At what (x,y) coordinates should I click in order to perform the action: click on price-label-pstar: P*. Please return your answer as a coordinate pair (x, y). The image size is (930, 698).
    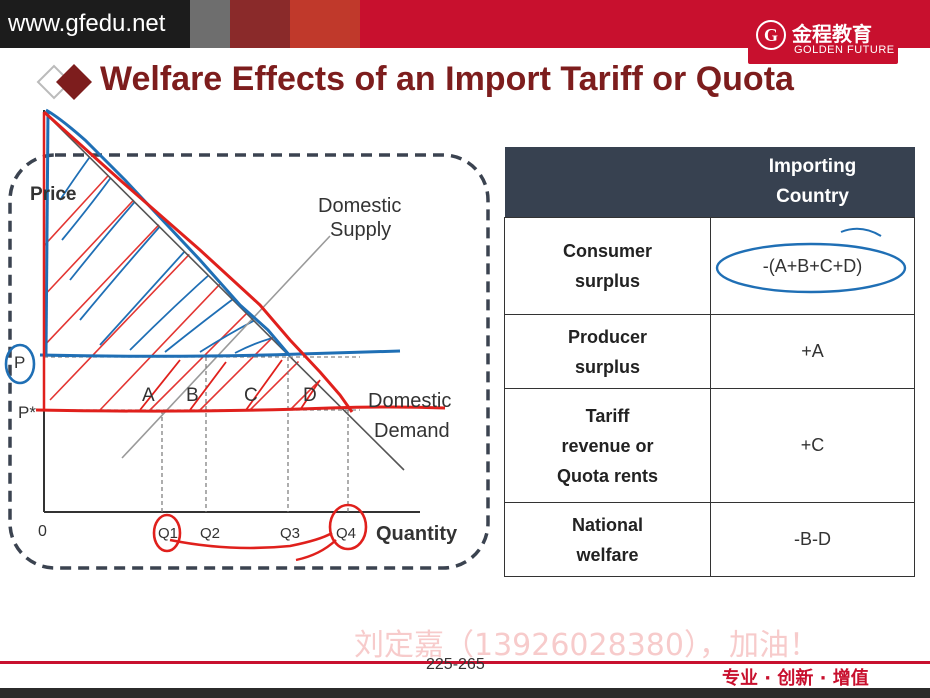
    Looking at the image, I should click on (27, 412).